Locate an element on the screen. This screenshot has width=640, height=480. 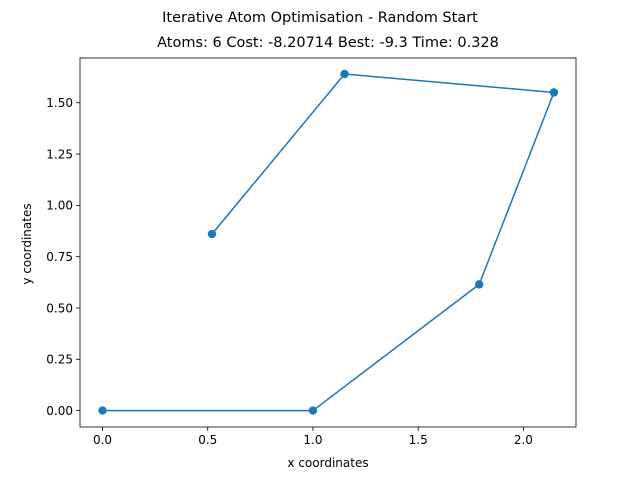
y-tick-label: 0.50 is located at coordinates (59, 308).